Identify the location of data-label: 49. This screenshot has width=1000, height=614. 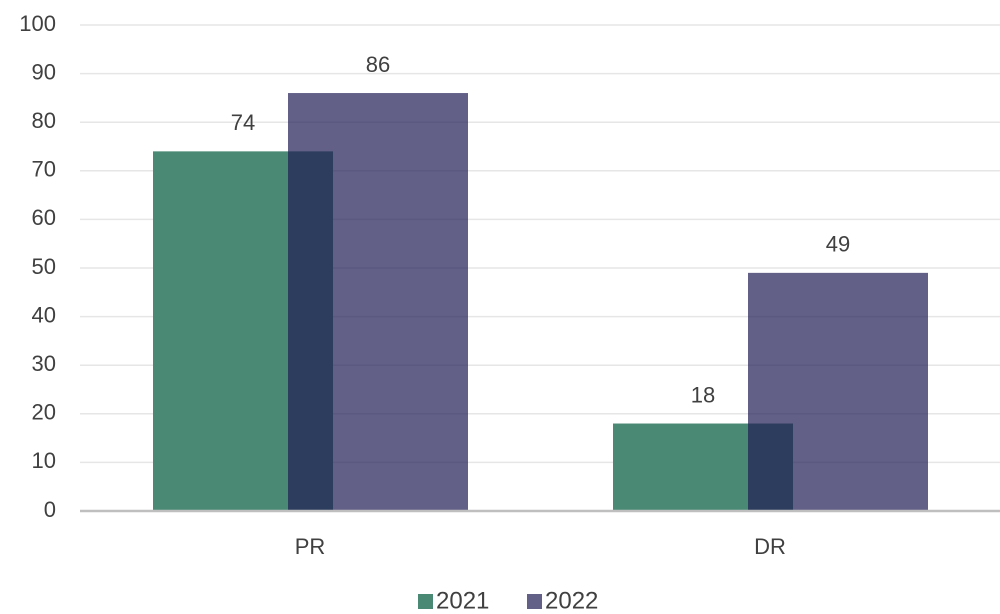
(838, 244).